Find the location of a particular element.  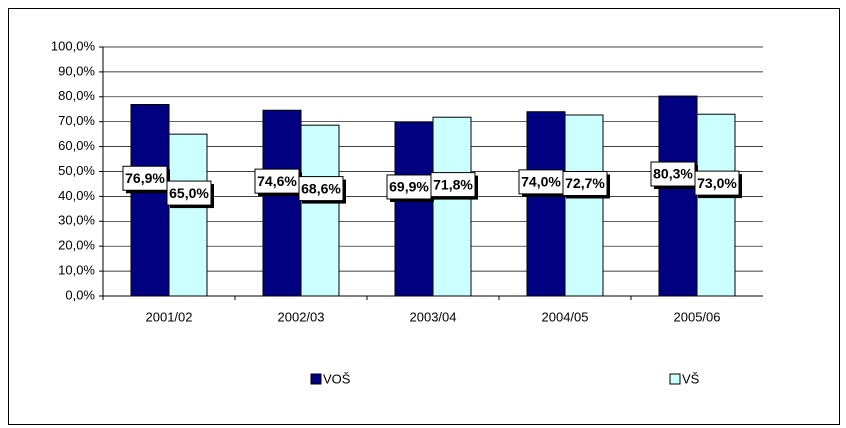

y-tick-label: 20,0% is located at coordinates (76, 245).